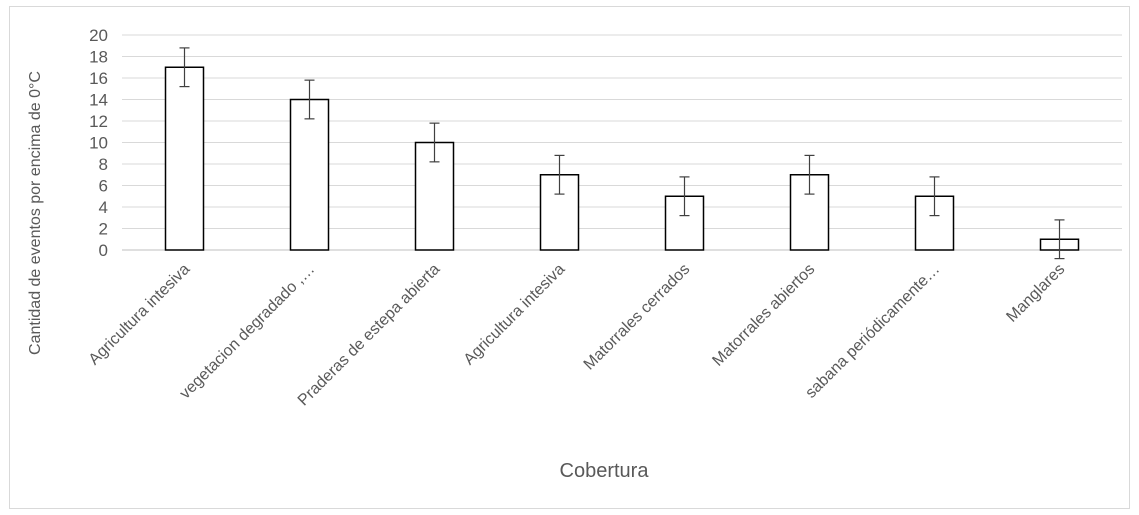 This screenshot has width=1139, height=515. Describe the element at coordinates (103, 250) in the screenshot. I see `y-tick-label: 0` at that location.